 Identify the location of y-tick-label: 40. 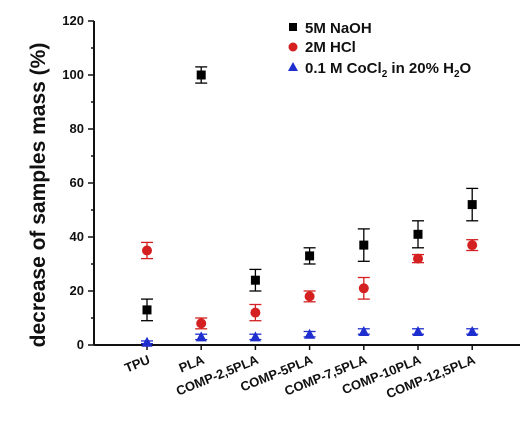
(77, 236).